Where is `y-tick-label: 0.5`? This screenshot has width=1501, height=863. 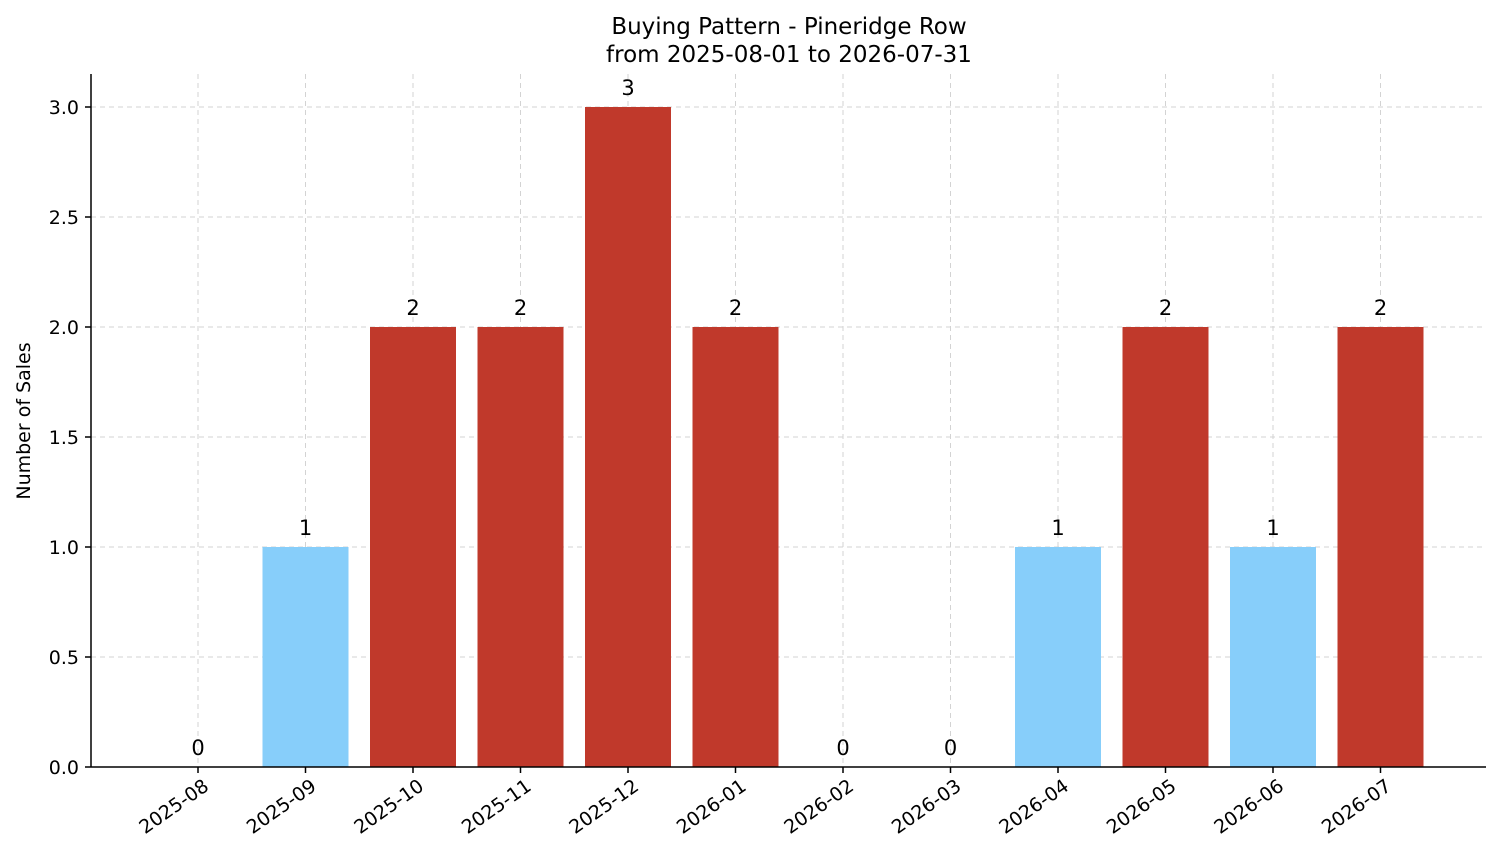
y-tick-label: 0.5 is located at coordinates (64, 658).